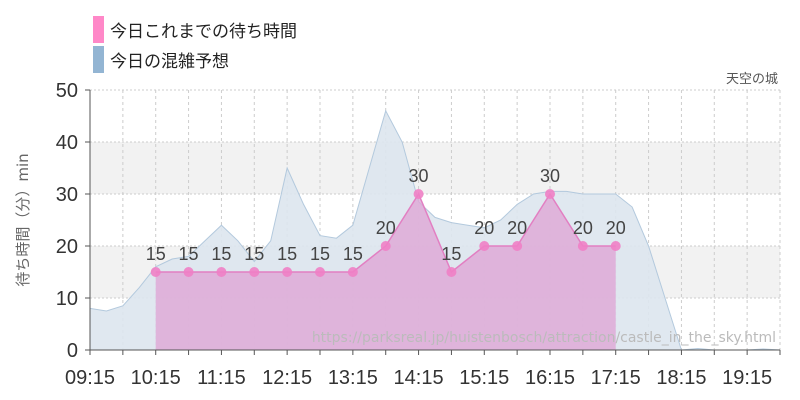 The width and height of the screenshot is (800, 400). What do you see at coordinates (419, 378) in the screenshot?
I see `x-tick-label: 14:15` at bounding box center [419, 378].